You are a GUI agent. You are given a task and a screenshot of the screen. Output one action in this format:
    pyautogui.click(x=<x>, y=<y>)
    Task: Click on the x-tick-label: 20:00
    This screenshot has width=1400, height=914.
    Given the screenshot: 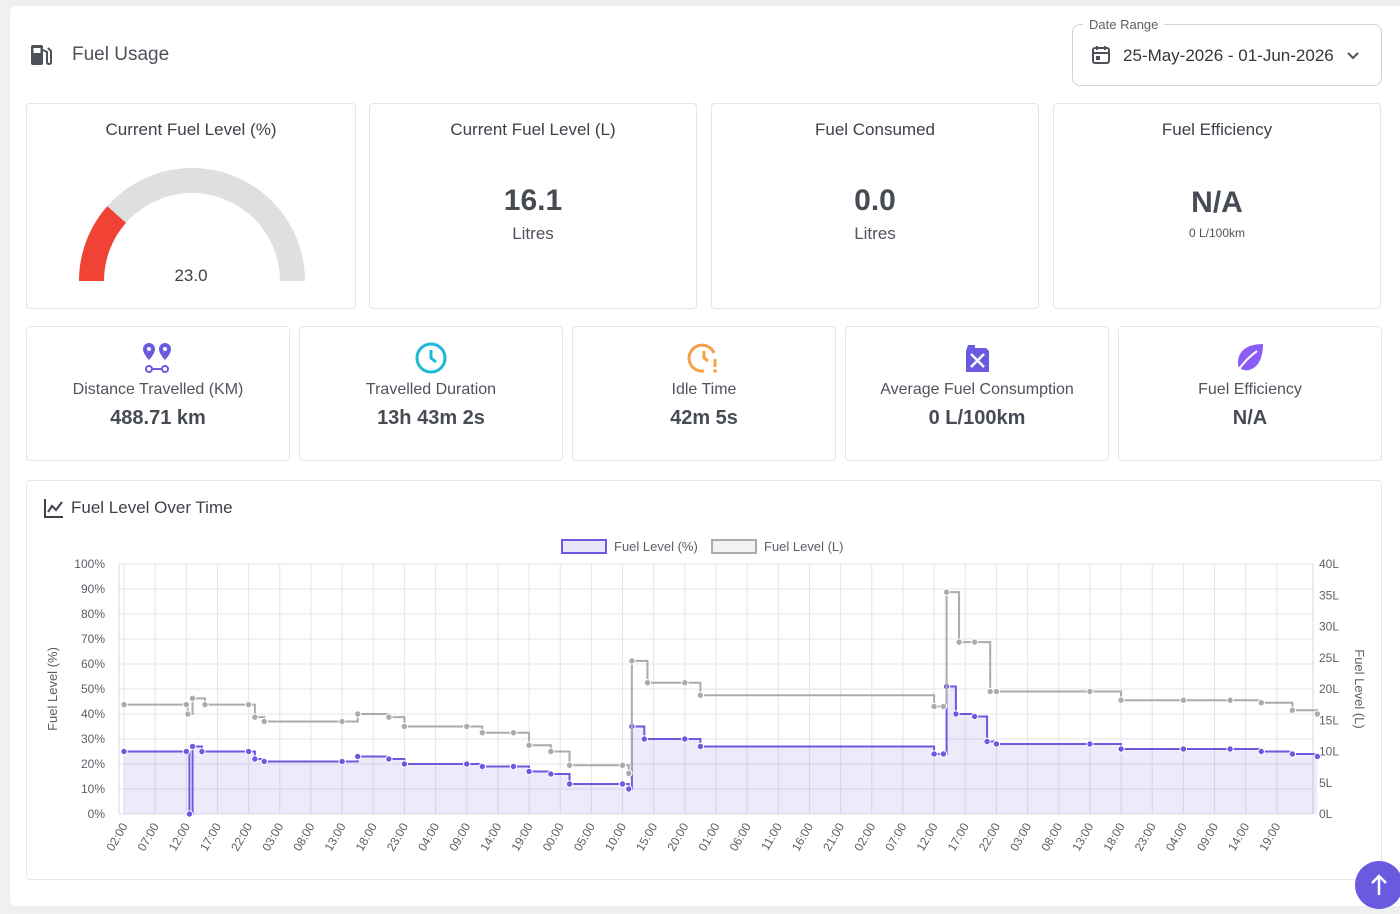 What is the action you would take?
    pyautogui.click(x=677, y=836)
    